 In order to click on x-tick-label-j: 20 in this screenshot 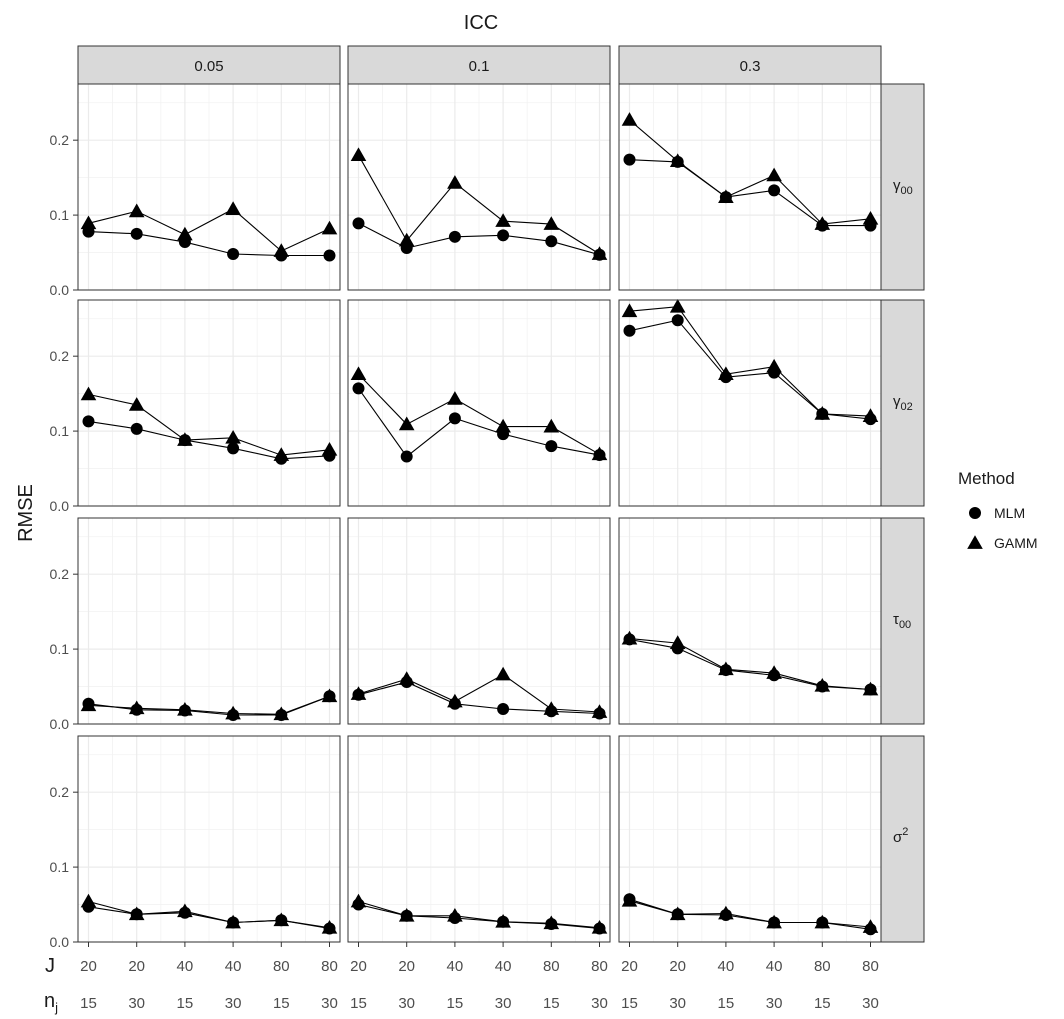, I will do `click(358, 966)`.